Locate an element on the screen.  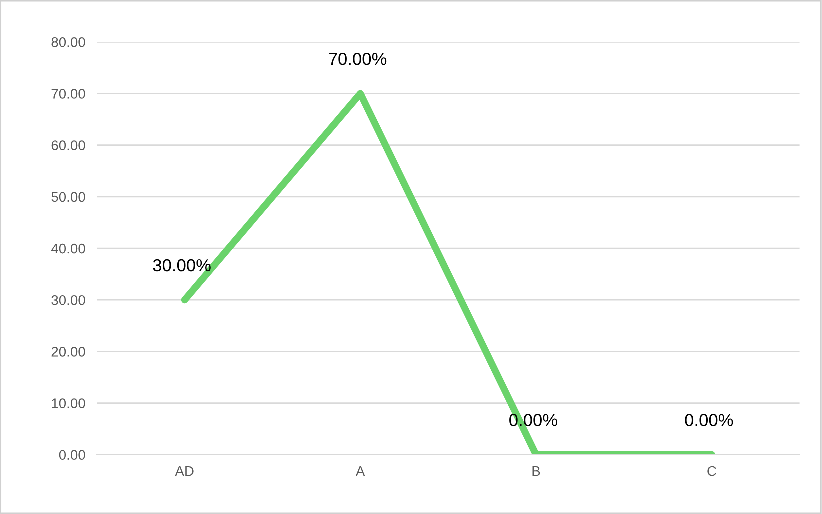
y-tick-label: 20.00 is located at coordinates (69, 352).